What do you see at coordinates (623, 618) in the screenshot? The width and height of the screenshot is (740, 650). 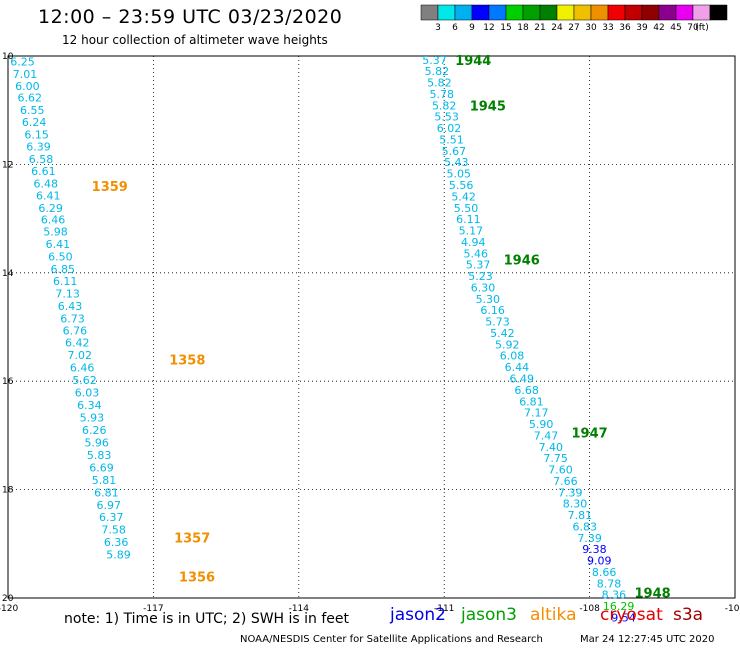 I see `swh-value: 9.54` at bounding box center [623, 618].